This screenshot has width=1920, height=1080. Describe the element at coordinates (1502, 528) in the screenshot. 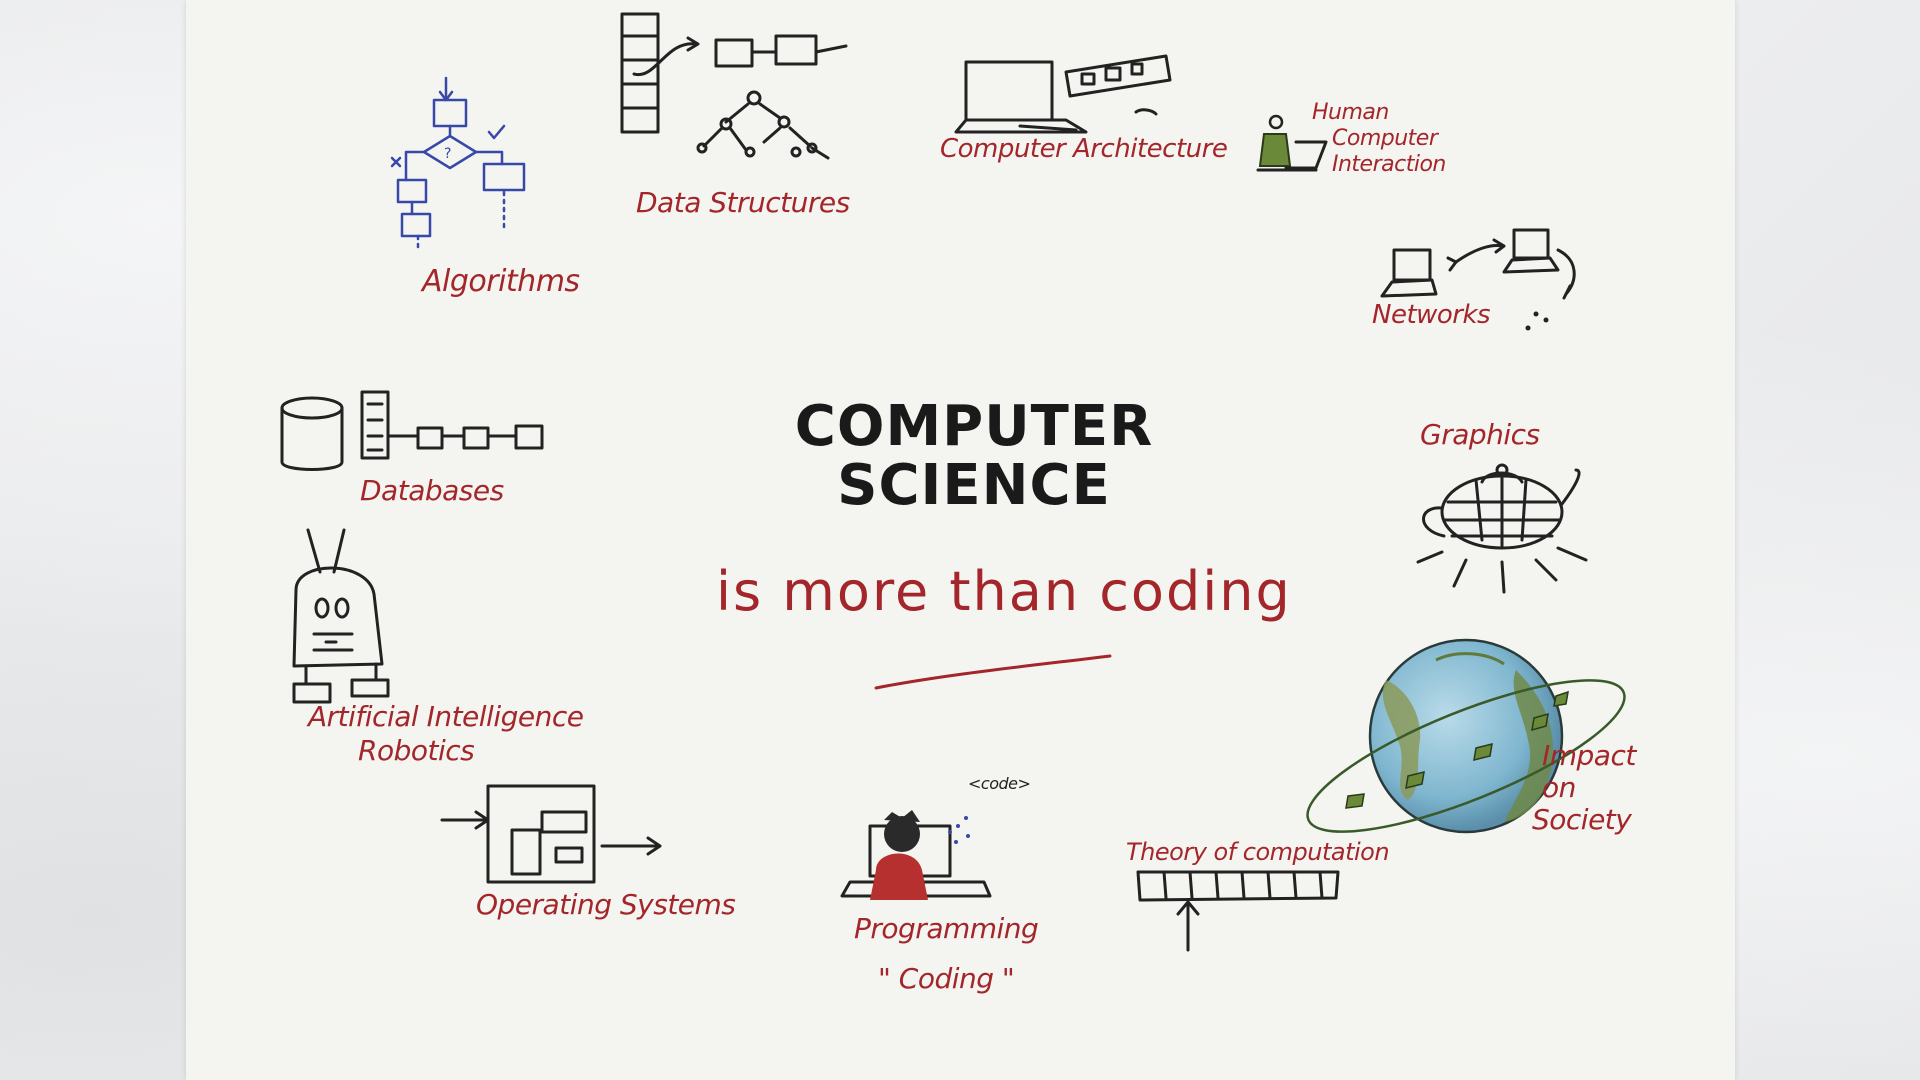

I see `graphics-teapot-icon` at that location.